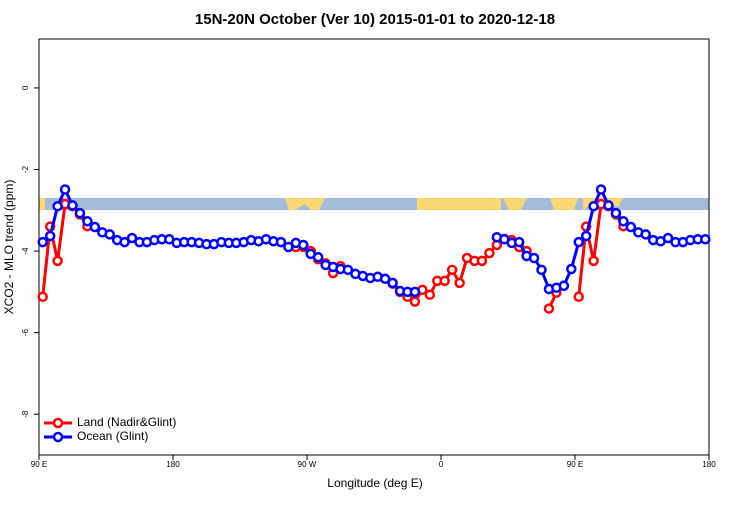  Describe the element at coordinates (374, 204) in the screenshot. I see `land-mask-strip` at that location.